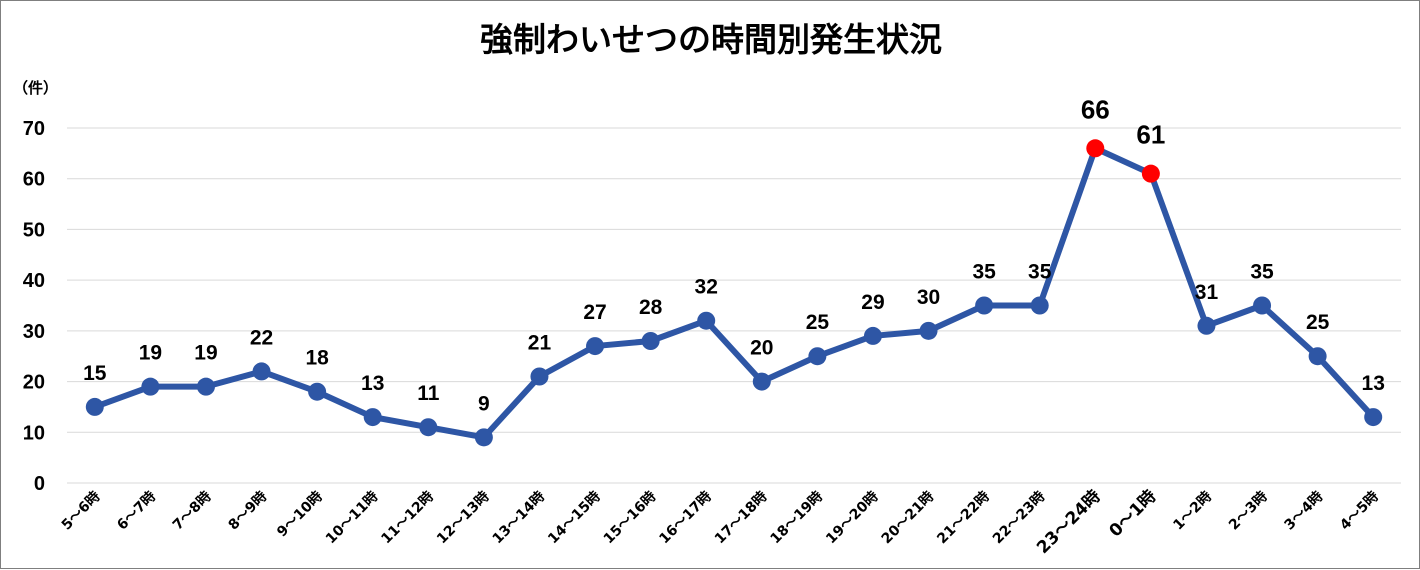 The width and height of the screenshot is (1420, 570). I want to click on chart-title: 強制わいせつの時間別発生状況, so click(711, 39).